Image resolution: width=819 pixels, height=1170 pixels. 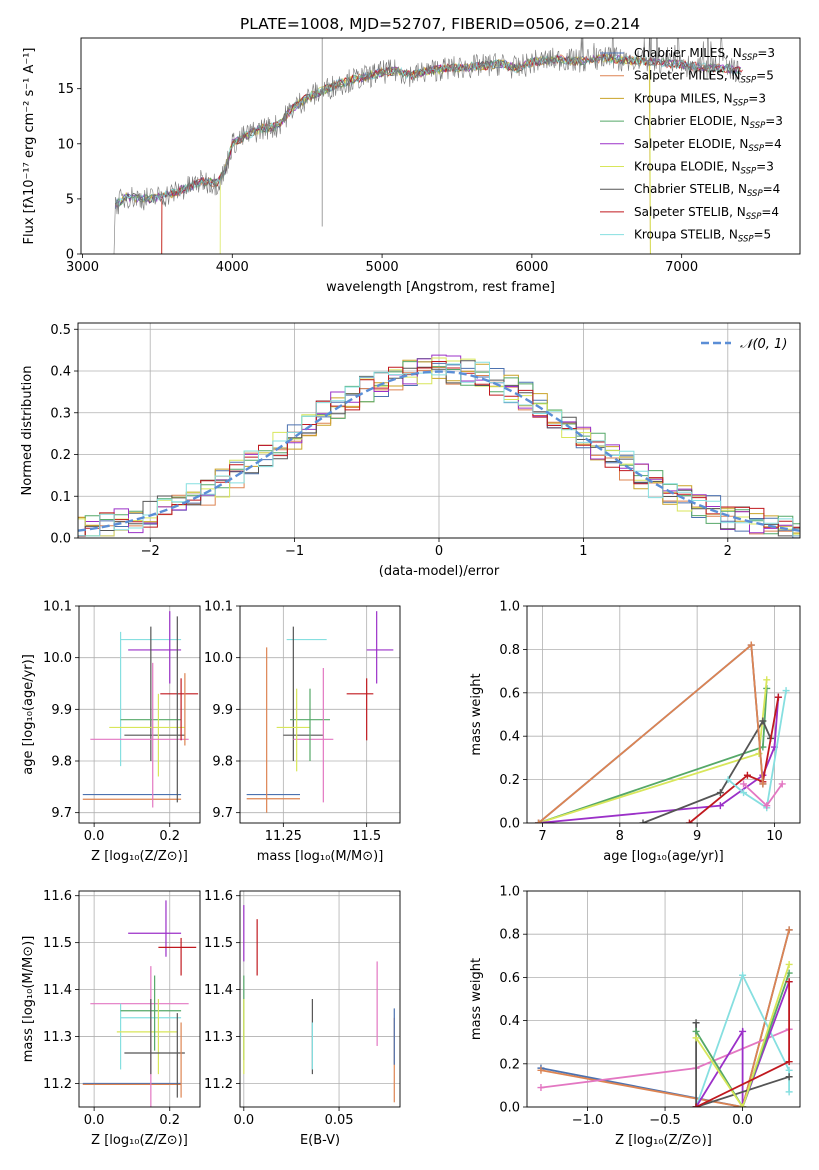 What do you see at coordinates (734, 759) in the screenshot?
I see `weight-line-salpeter_stelib` at bounding box center [734, 759].